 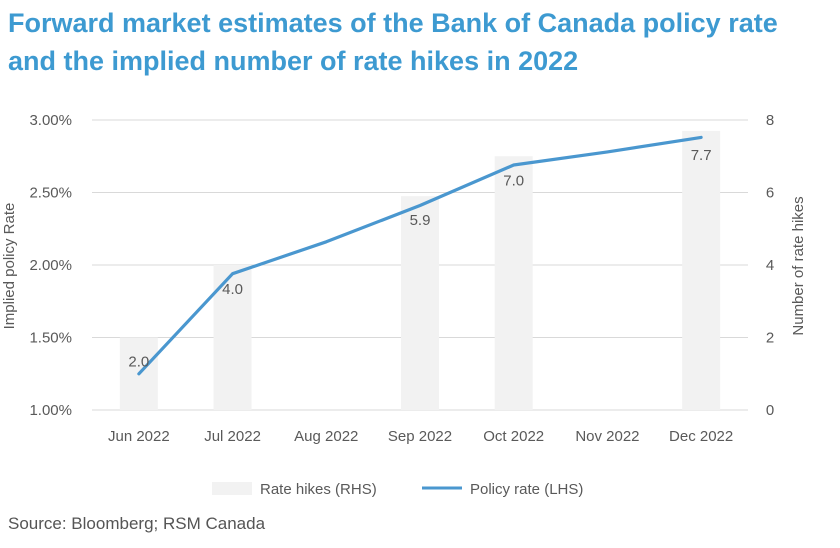 I want to click on x-axis-tick-label: Oct 2022, so click(x=513, y=436).